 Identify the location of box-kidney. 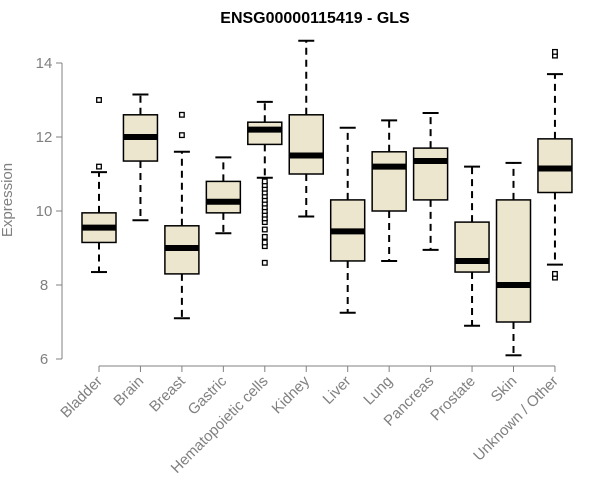
(306, 128).